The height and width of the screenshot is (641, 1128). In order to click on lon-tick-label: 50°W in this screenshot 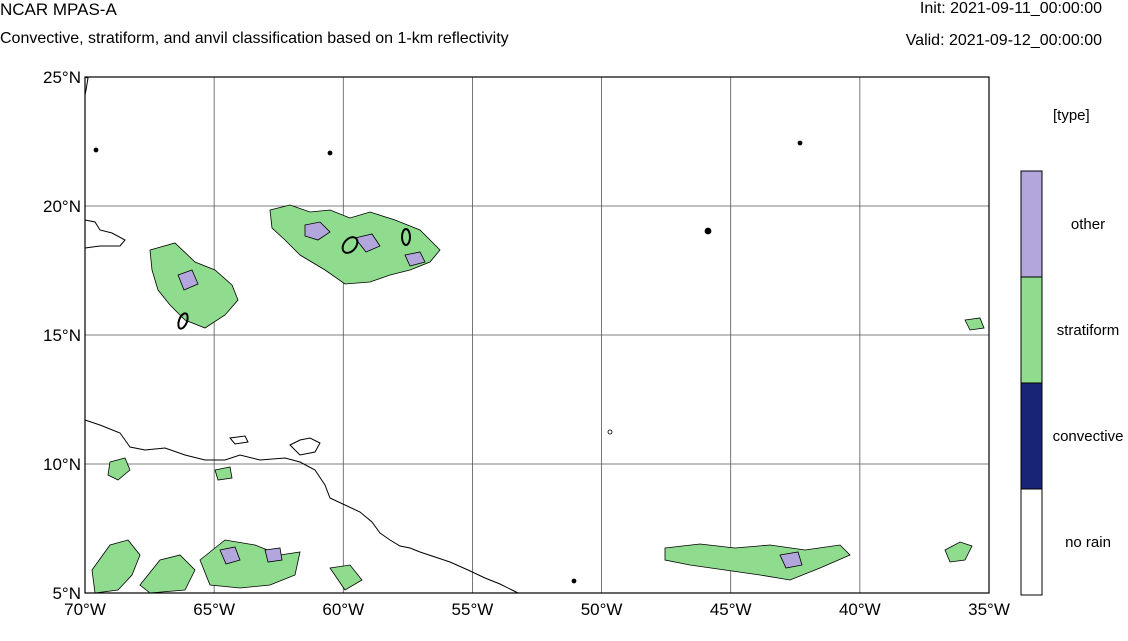, I will do `click(602, 609)`.